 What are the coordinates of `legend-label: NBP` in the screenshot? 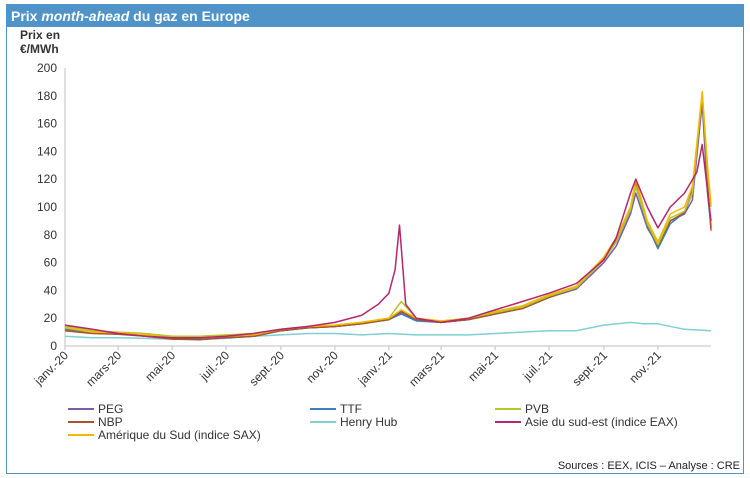 It's located at (110, 422).